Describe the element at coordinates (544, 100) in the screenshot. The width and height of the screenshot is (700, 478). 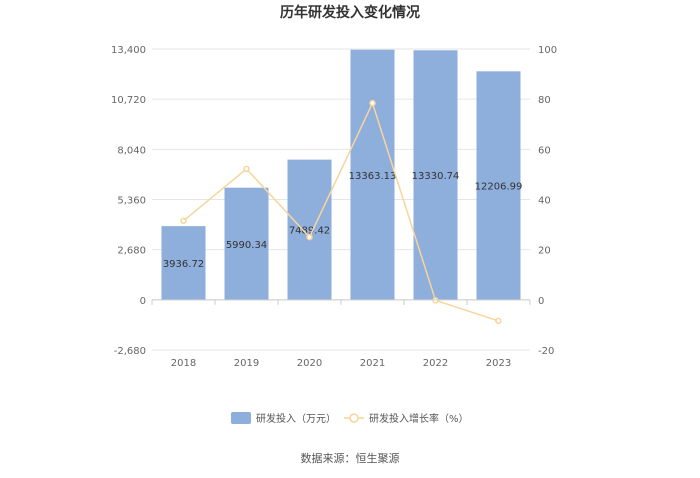
I see `right-tick-label: 80` at that location.